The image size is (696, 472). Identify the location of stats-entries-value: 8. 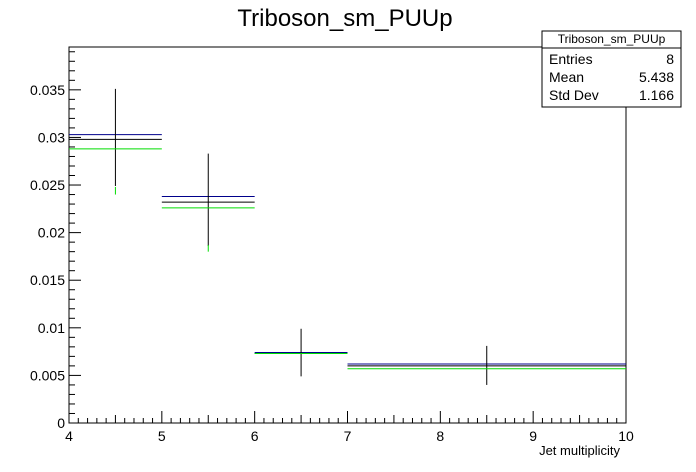
(670, 59).